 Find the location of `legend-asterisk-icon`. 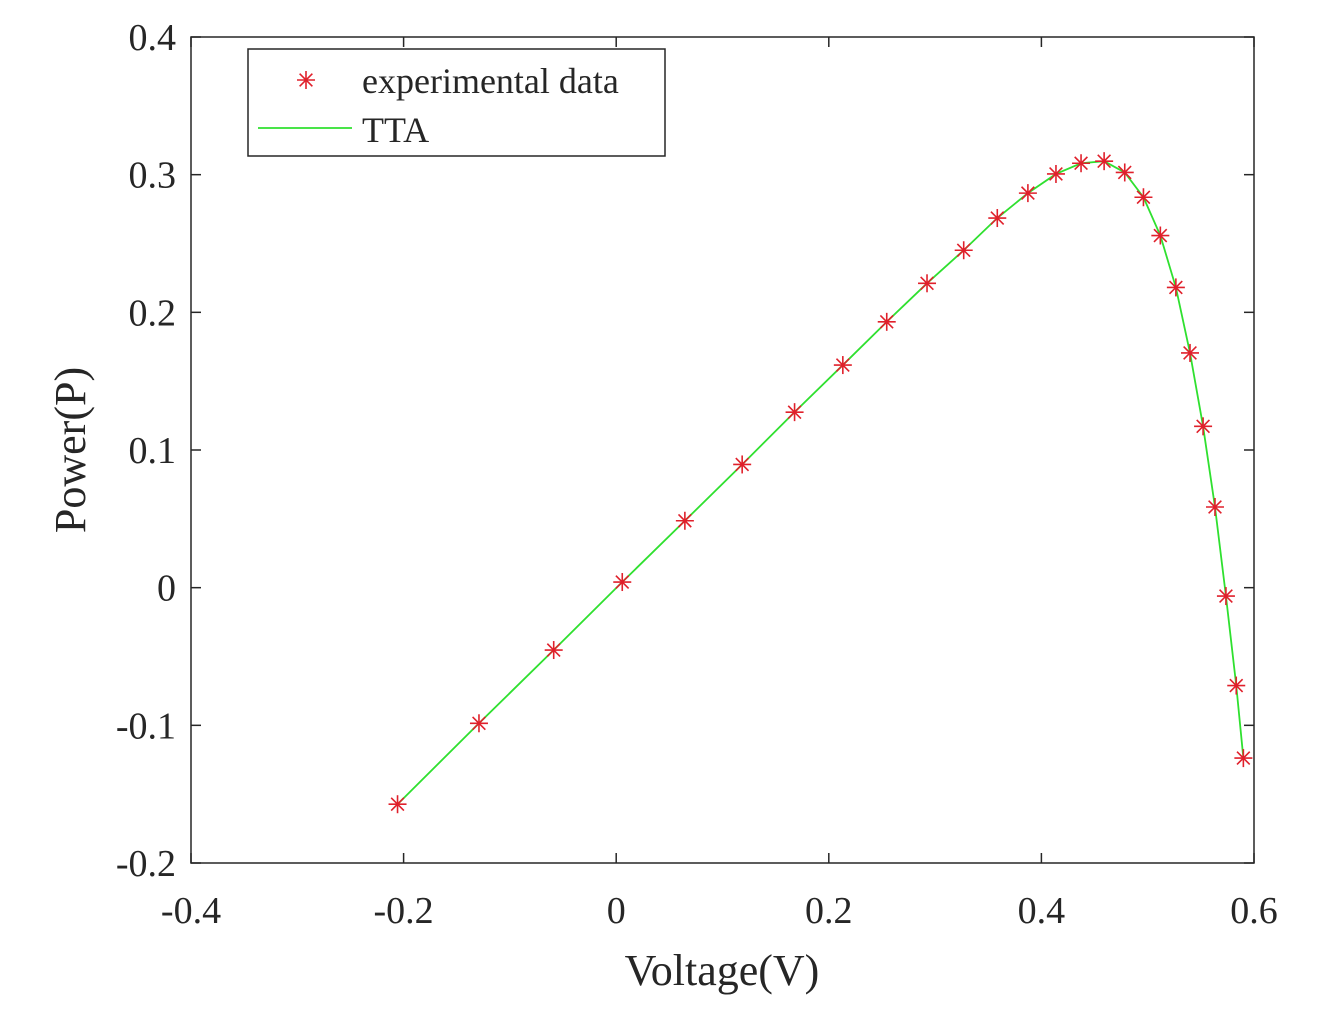

legend-asterisk-icon is located at coordinates (306, 80).